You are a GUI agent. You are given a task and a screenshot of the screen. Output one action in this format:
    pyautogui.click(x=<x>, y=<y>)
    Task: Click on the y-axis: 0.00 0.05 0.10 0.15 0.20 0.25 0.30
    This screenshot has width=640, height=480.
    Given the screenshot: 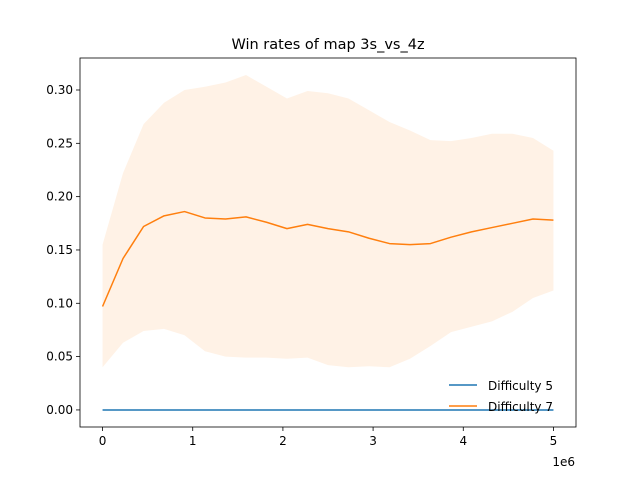 What is the action you would take?
    pyautogui.click(x=63, y=250)
    